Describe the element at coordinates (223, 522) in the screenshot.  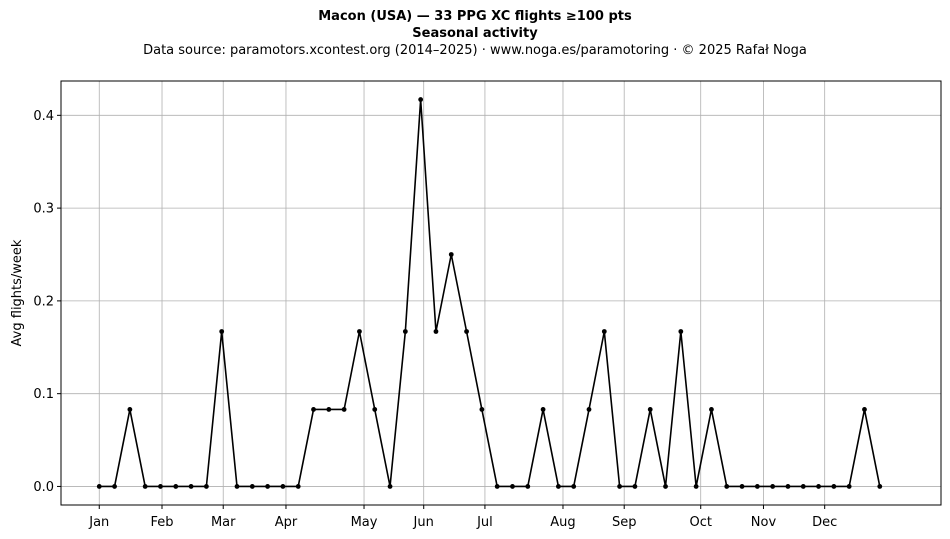
I see `x-tick-label: Mar` at that location.